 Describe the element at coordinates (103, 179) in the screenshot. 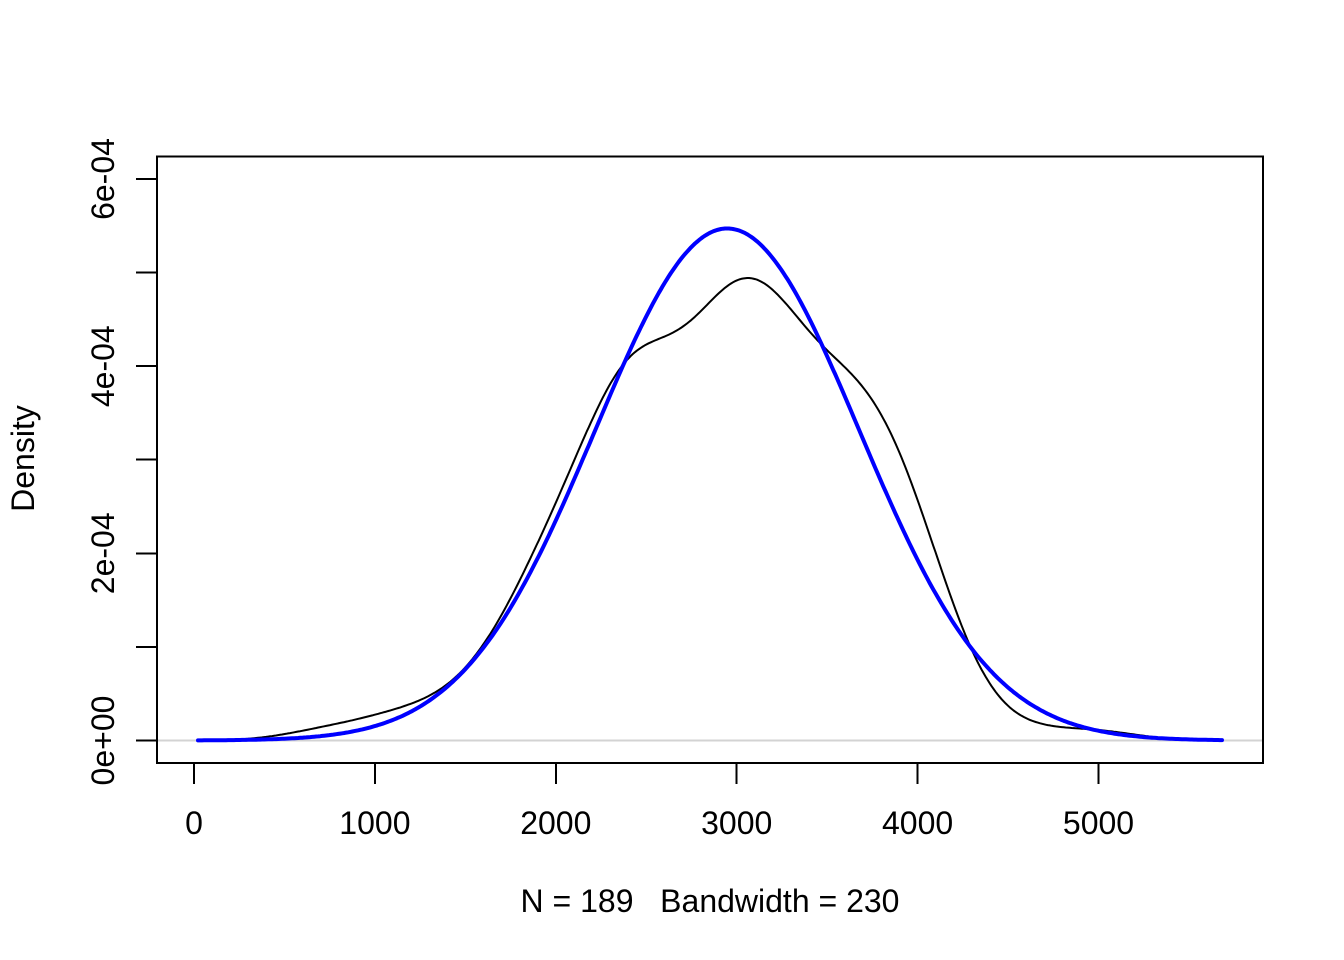

I see `svg-text: 6e-04` at that location.